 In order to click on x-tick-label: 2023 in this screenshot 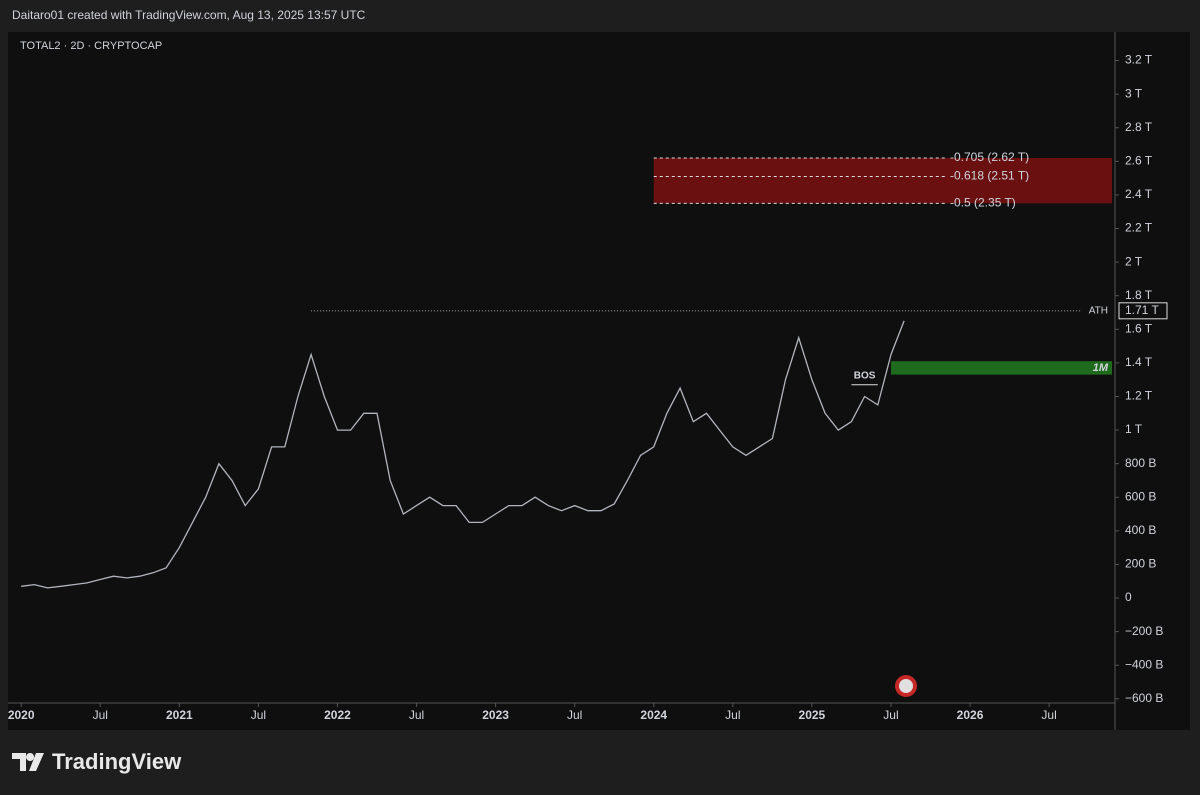, I will do `click(495, 715)`.